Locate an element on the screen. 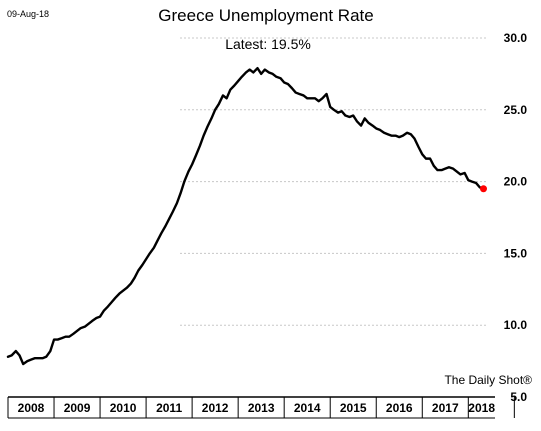  x-tick-2011: 2011 is located at coordinates (169, 408).